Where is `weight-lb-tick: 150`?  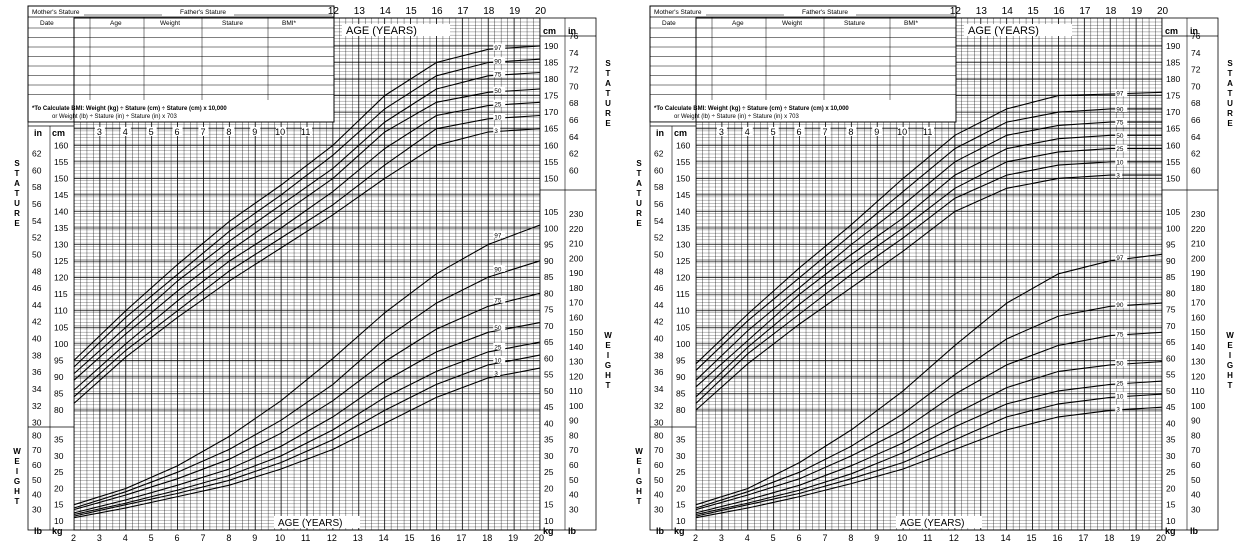
weight-lb-tick: 150 is located at coordinates (576, 332).